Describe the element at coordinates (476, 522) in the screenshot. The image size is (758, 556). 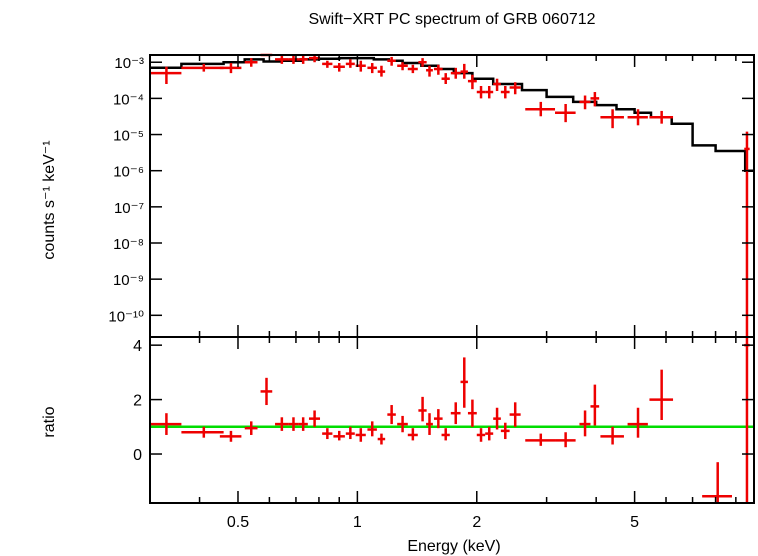
I see `x-tick-label: 2` at that location.